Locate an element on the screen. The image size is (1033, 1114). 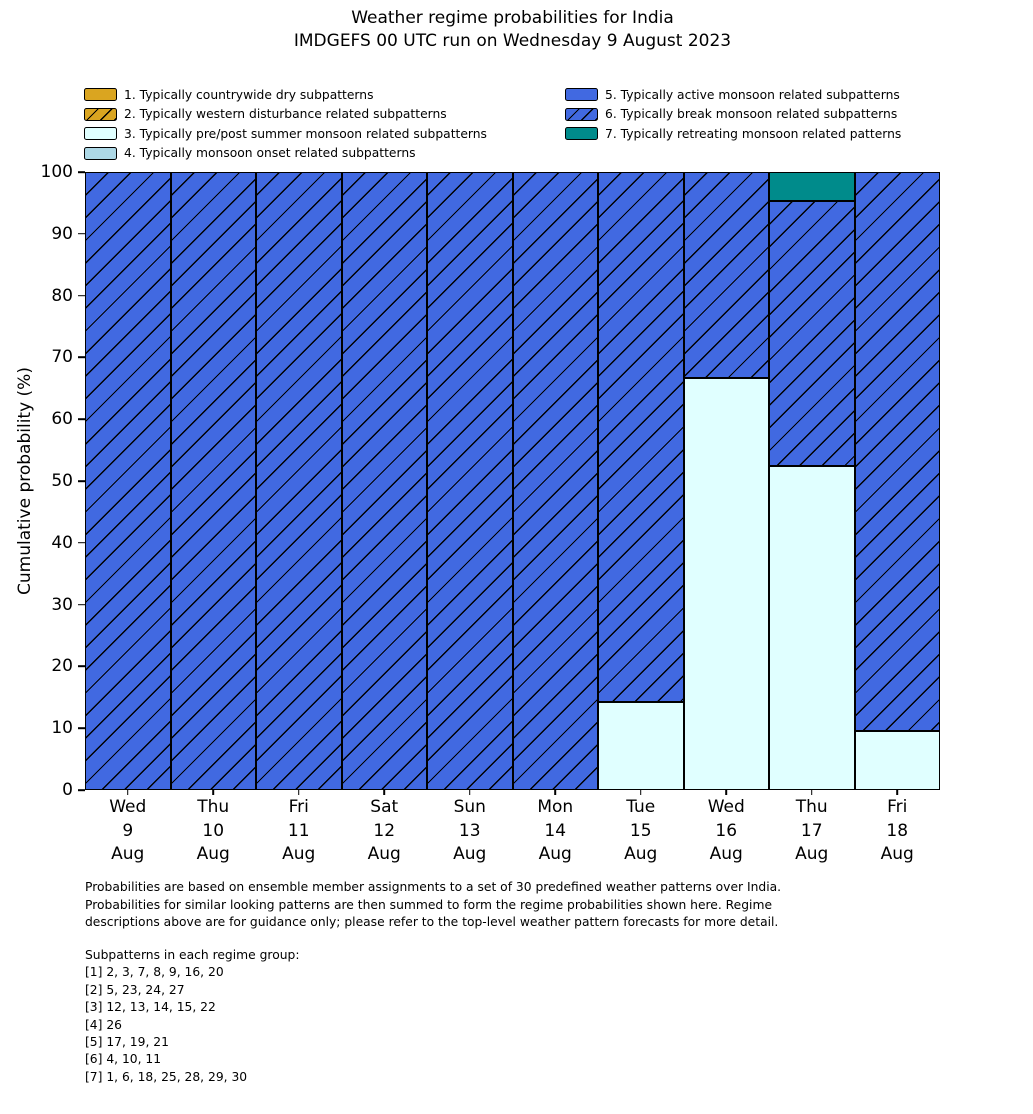
x-tick-date: 17 is located at coordinates (811, 830).